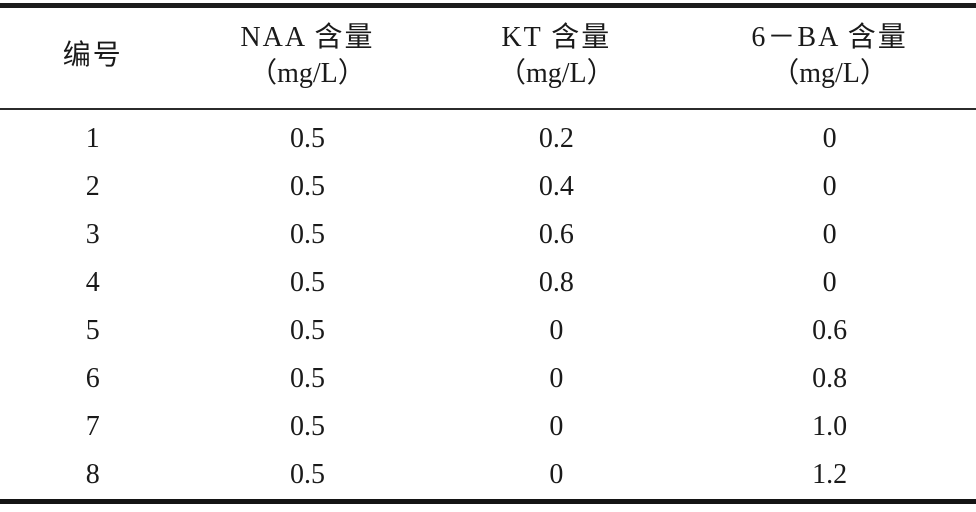  Describe the element at coordinates (488, 235) in the screenshot. I see `table-row: 3 0.5 0.6 0` at that location.